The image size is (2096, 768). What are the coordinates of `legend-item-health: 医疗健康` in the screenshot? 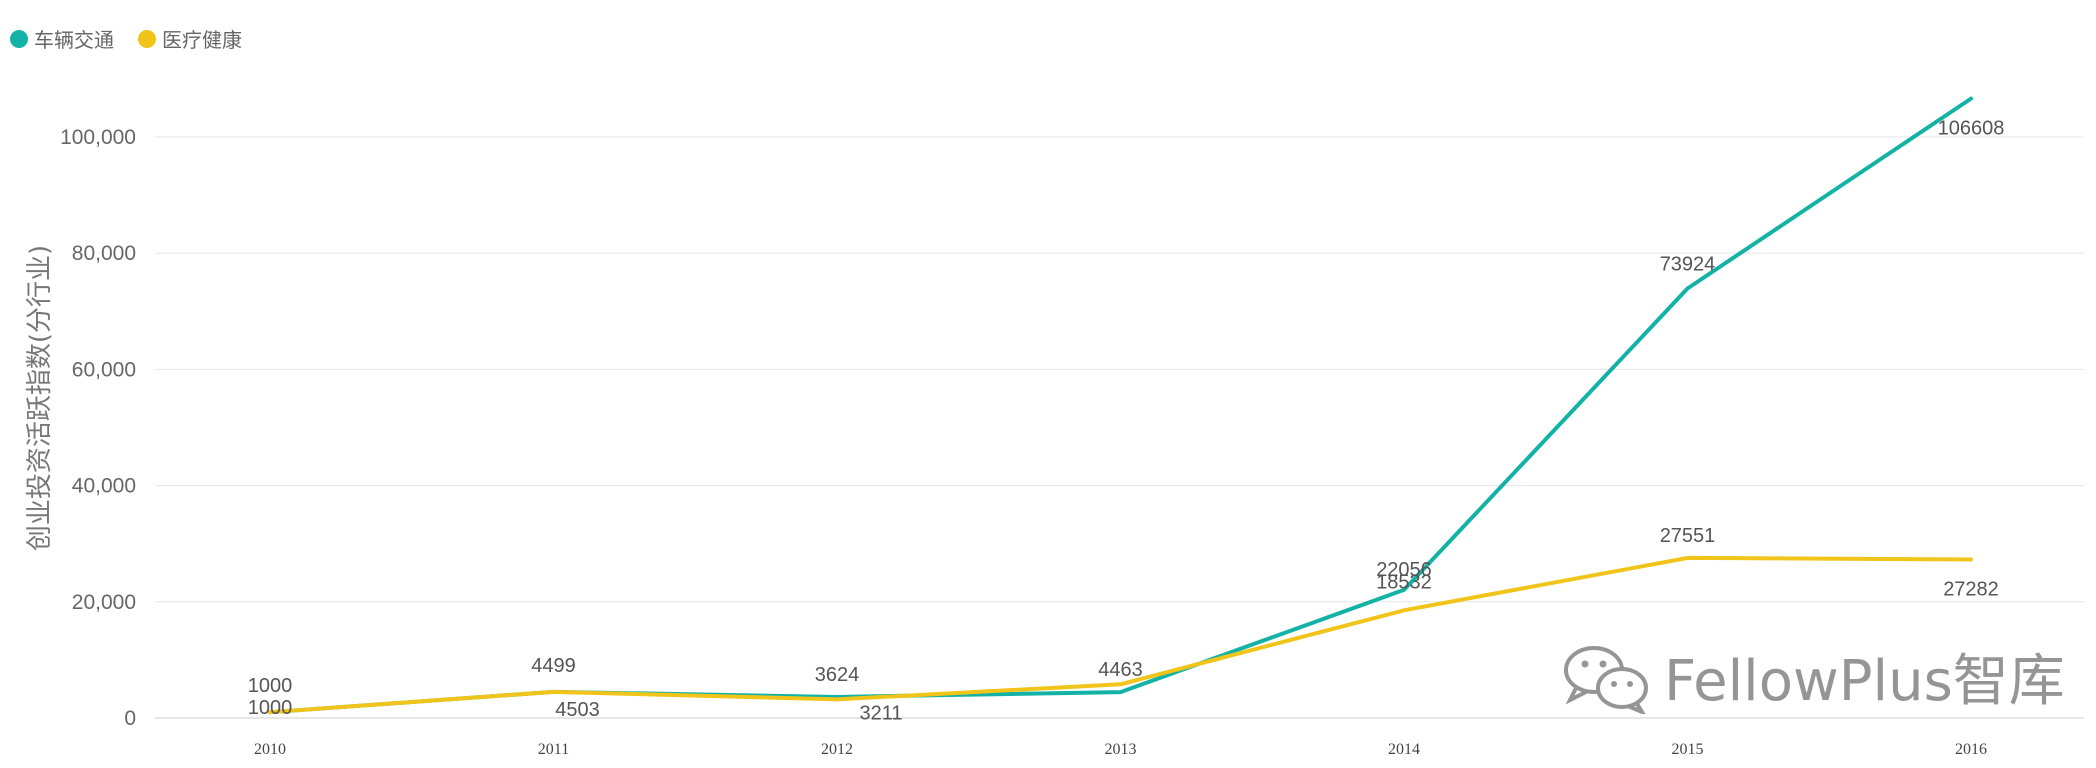 It's located at (190, 38).